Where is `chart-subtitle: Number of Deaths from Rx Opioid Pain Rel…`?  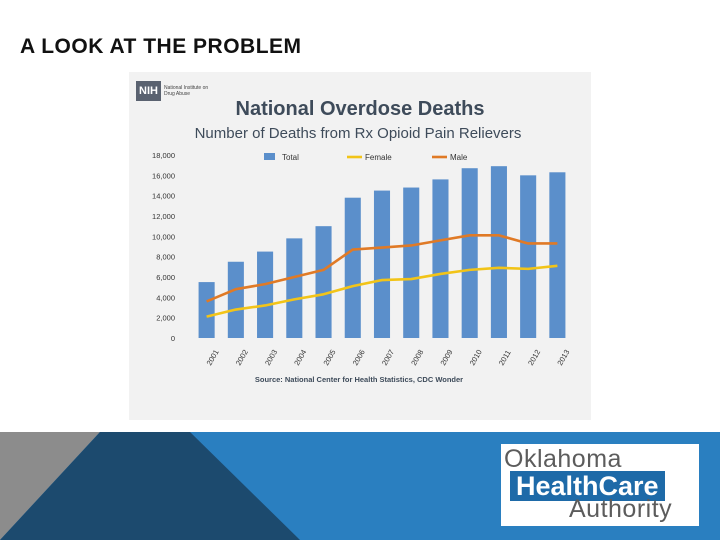
chart-subtitle: Number of Deaths from Rx Opioid Pain Rel… is located at coordinates (358, 133).